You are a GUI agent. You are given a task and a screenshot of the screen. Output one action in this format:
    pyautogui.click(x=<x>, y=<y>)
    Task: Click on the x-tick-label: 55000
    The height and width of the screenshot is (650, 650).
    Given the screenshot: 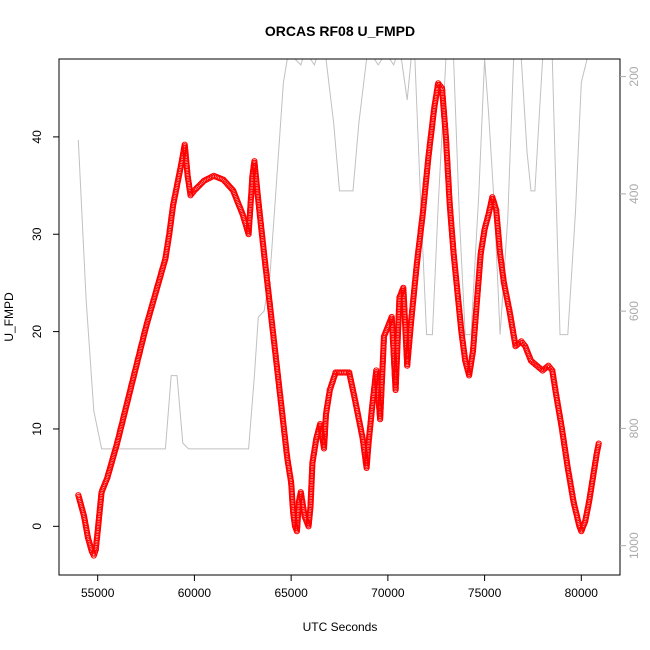 What is the action you would take?
    pyautogui.click(x=98, y=593)
    